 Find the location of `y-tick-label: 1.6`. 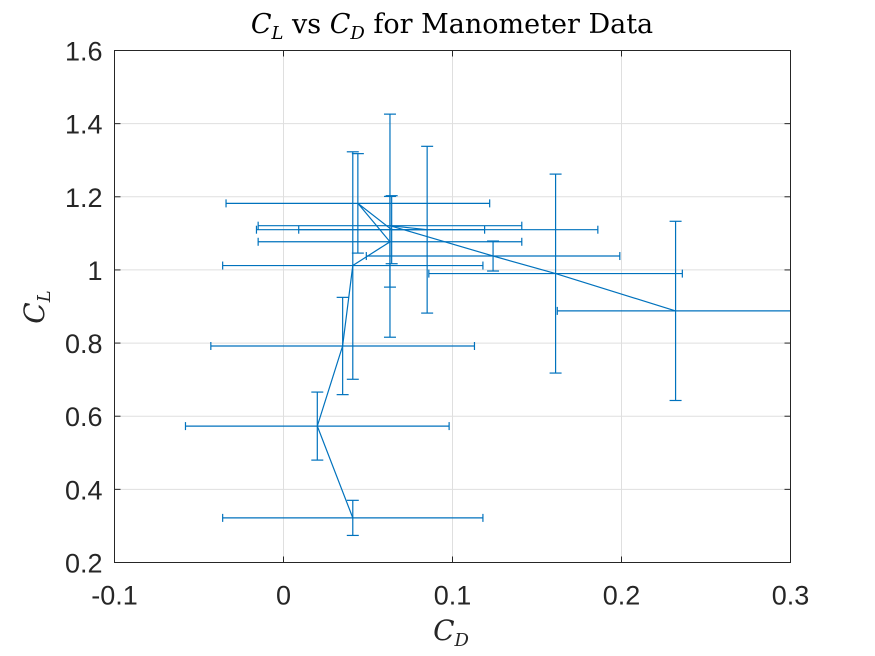

y-tick-label: 1.6 is located at coordinates (84, 52).